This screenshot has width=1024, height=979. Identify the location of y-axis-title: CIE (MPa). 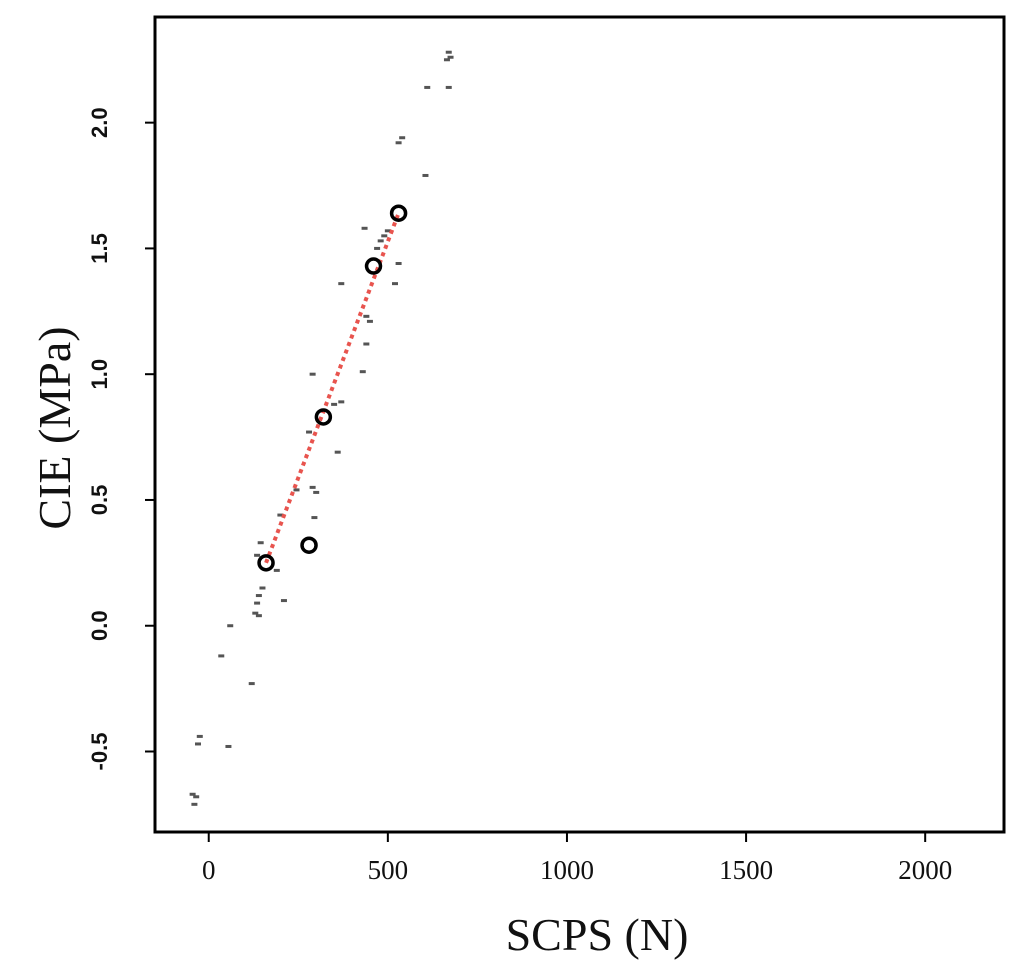
(54, 427).